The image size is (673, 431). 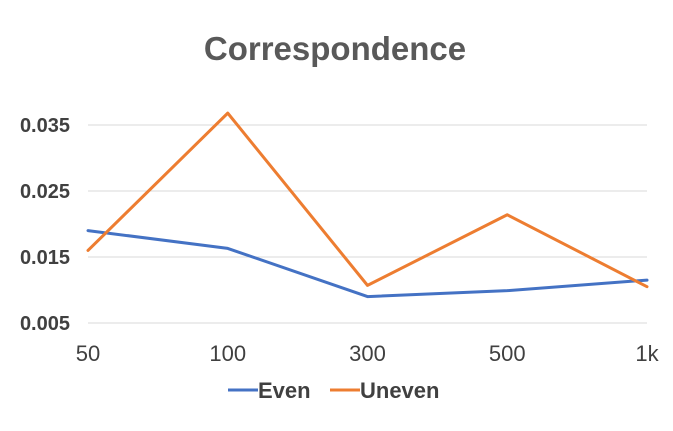 I want to click on y-axis-ticks: 0.005 0.015 0.025 0.035, so click(x=45, y=225).